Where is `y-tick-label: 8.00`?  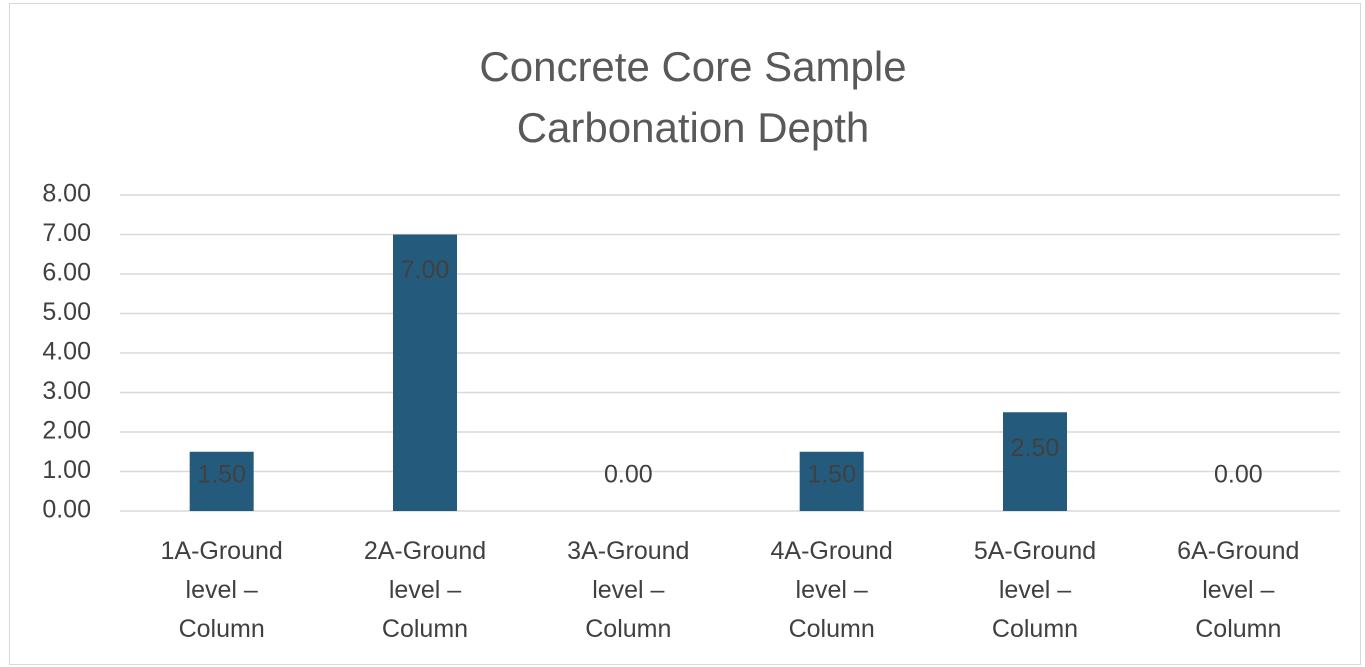
y-tick-label: 8.00 is located at coordinates (66, 194).